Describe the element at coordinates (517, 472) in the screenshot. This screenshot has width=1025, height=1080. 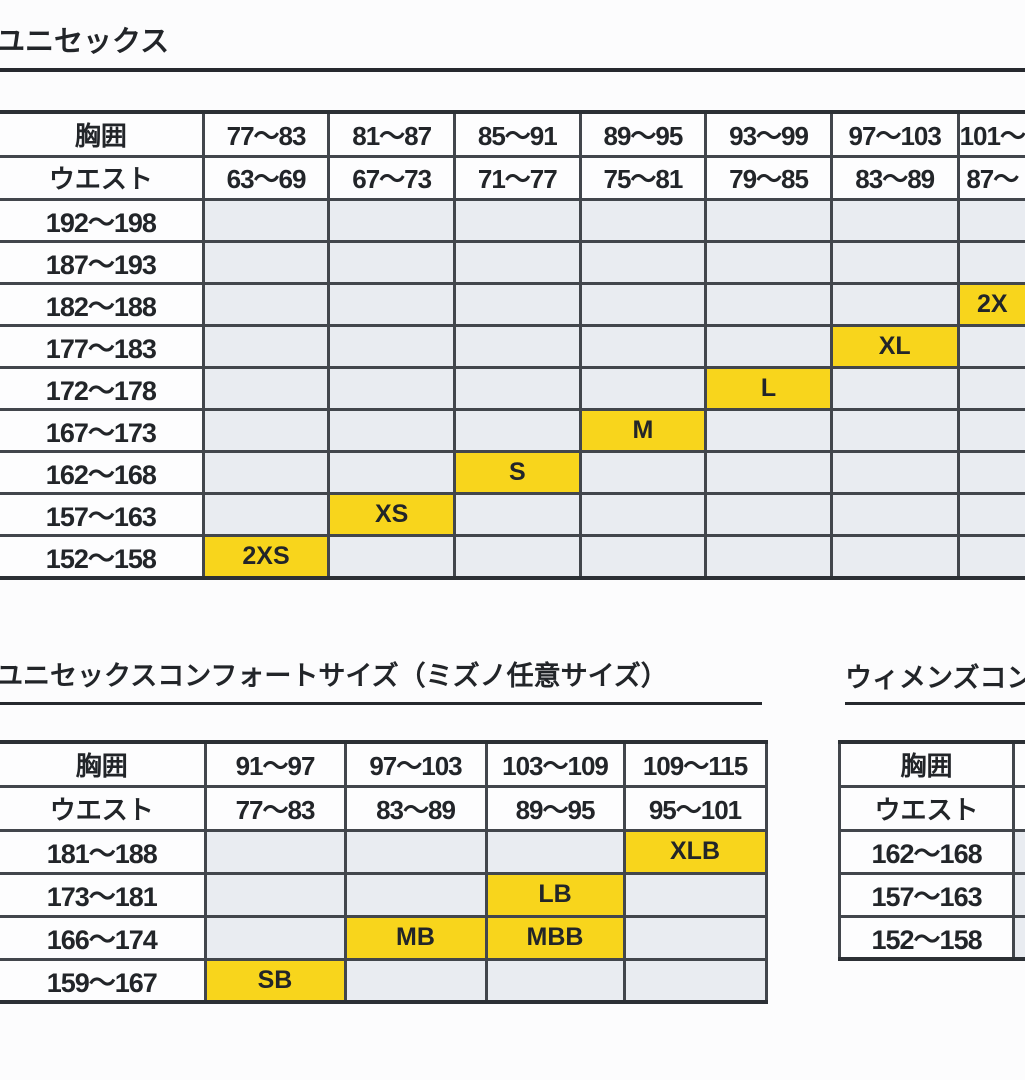
I see `size-highlight-cell: S` at that location.